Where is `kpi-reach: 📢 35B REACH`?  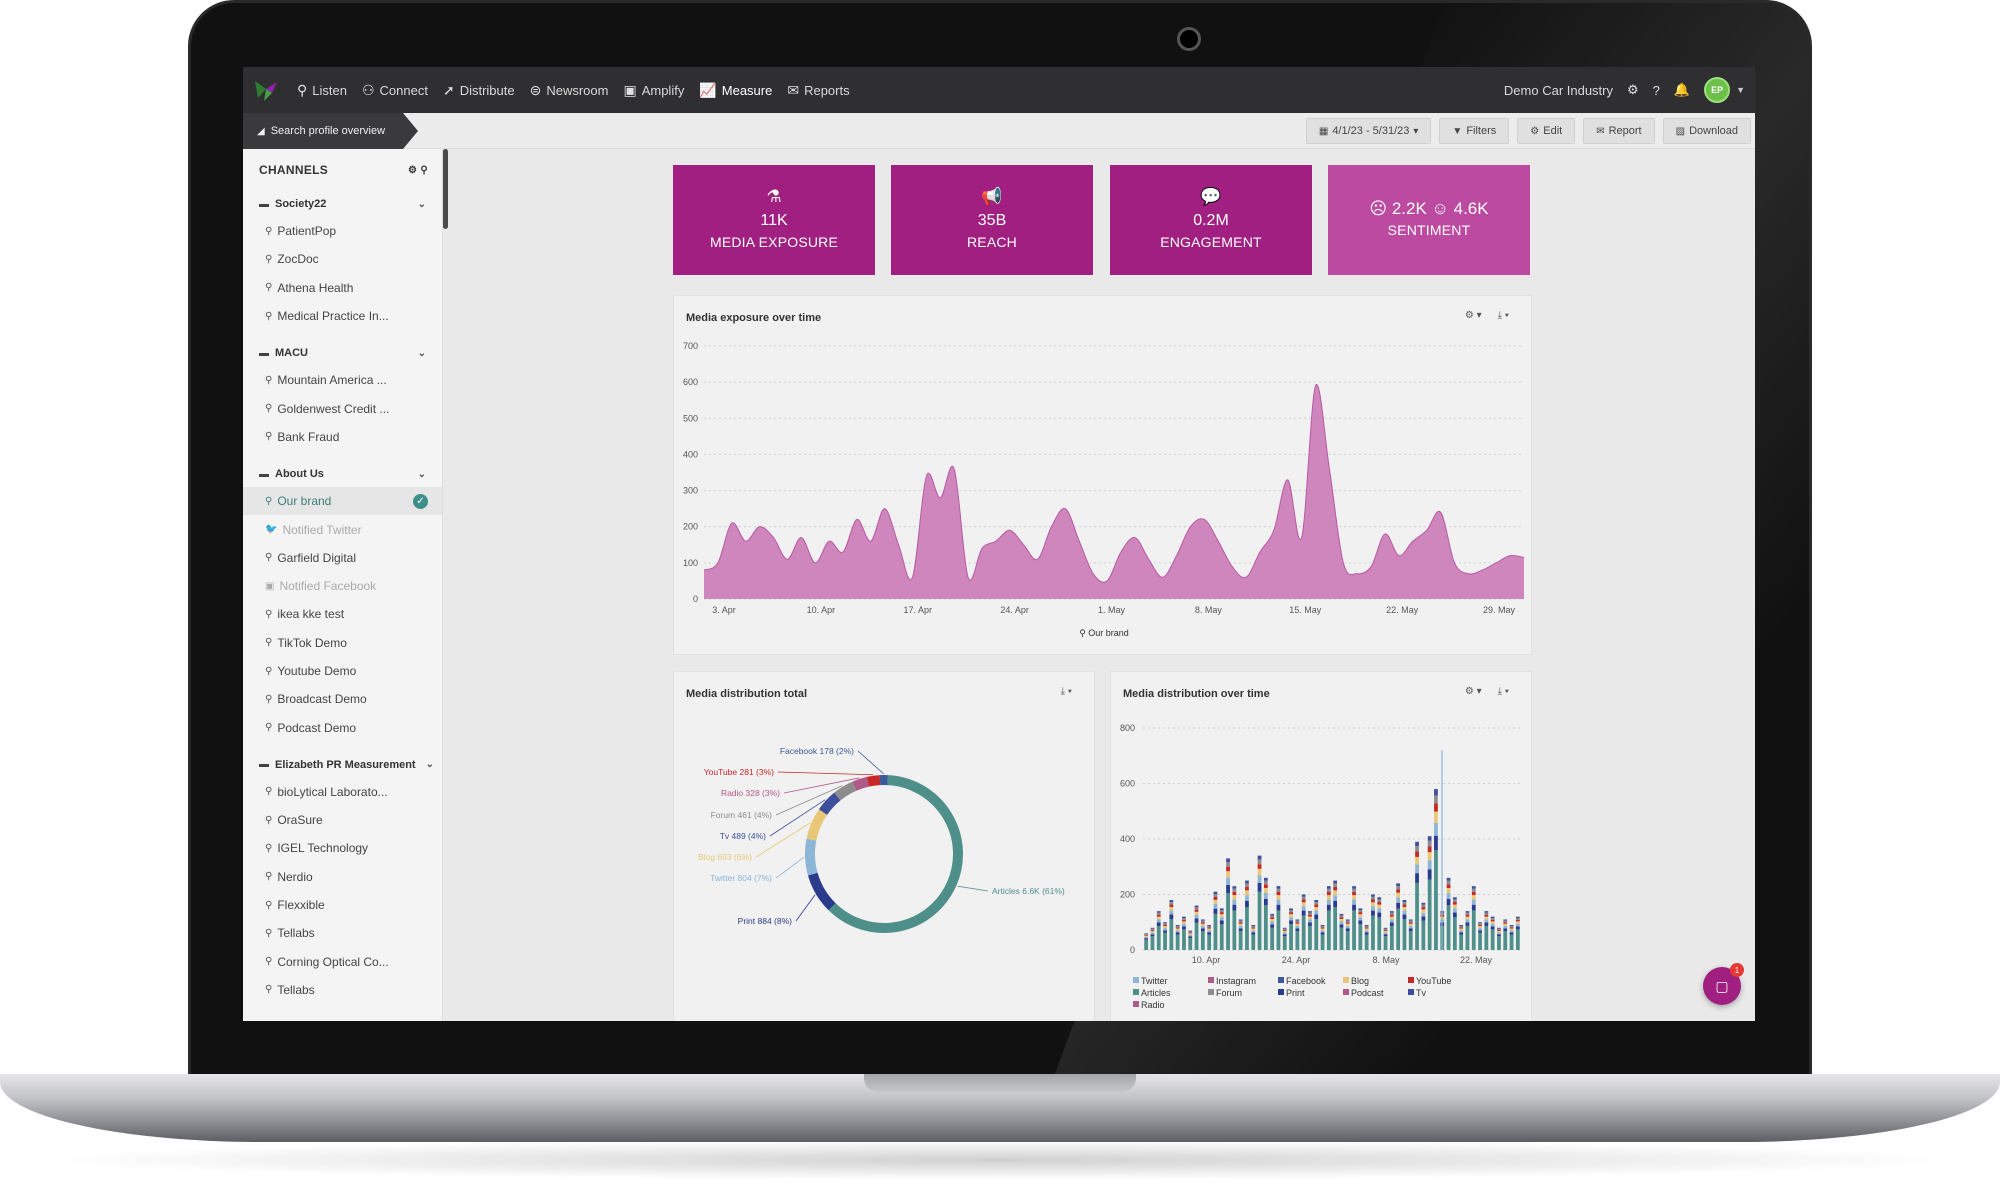
kpi-reach: 📢 35B REACH is located at coordinates (992, 220).